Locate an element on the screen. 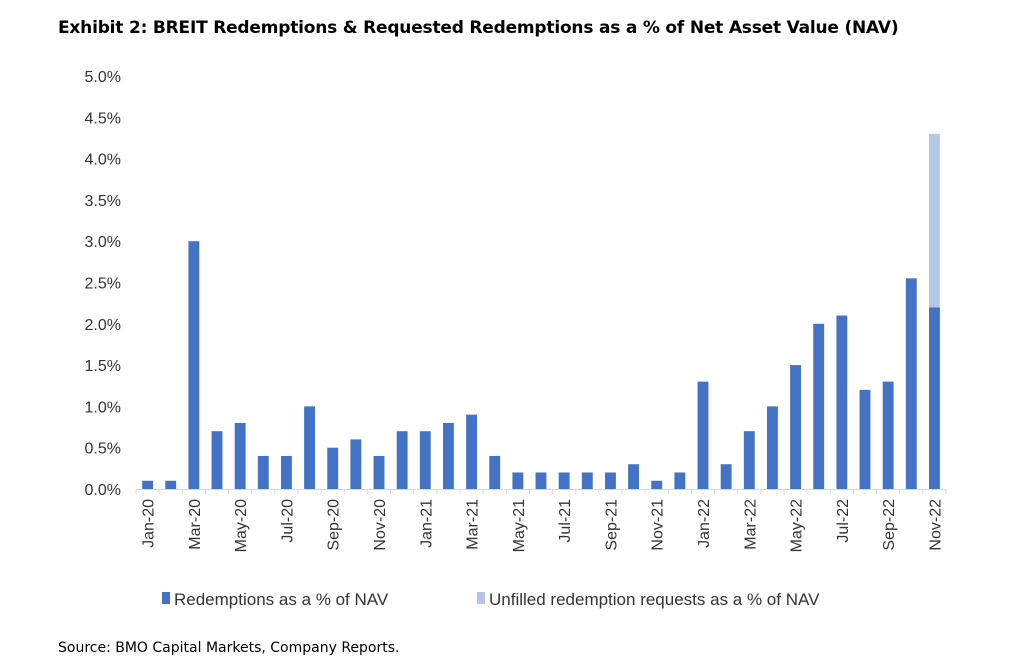  x-tick-label: Jul-22 is located at coordinates (843, 521).